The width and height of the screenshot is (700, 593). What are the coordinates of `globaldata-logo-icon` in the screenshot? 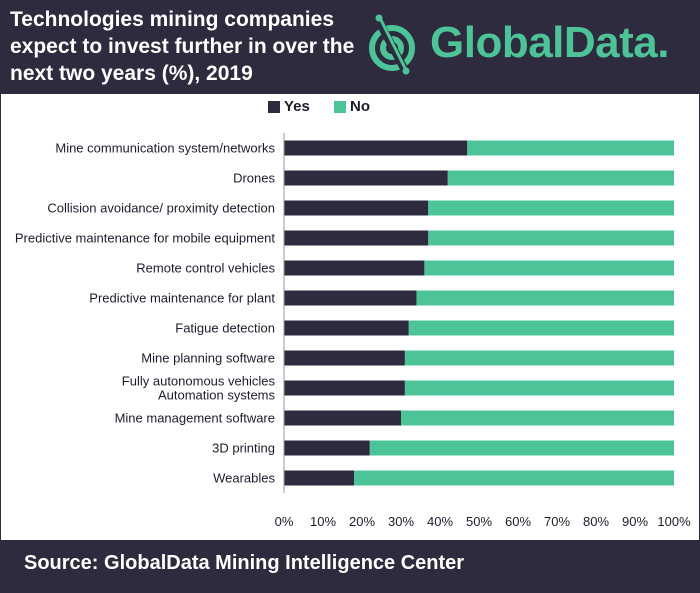 It's located at (392, 46).